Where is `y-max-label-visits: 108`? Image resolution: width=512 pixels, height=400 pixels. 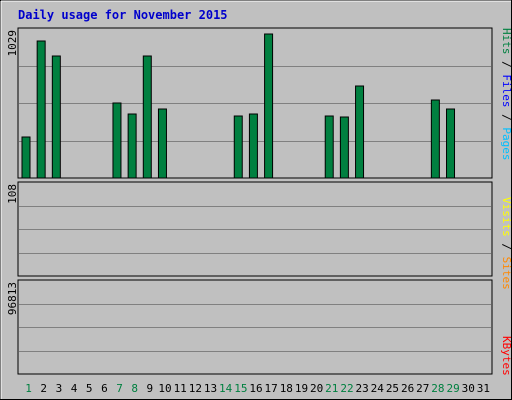 y-max-label-visits: 108 is located at coordinates (12, 194).